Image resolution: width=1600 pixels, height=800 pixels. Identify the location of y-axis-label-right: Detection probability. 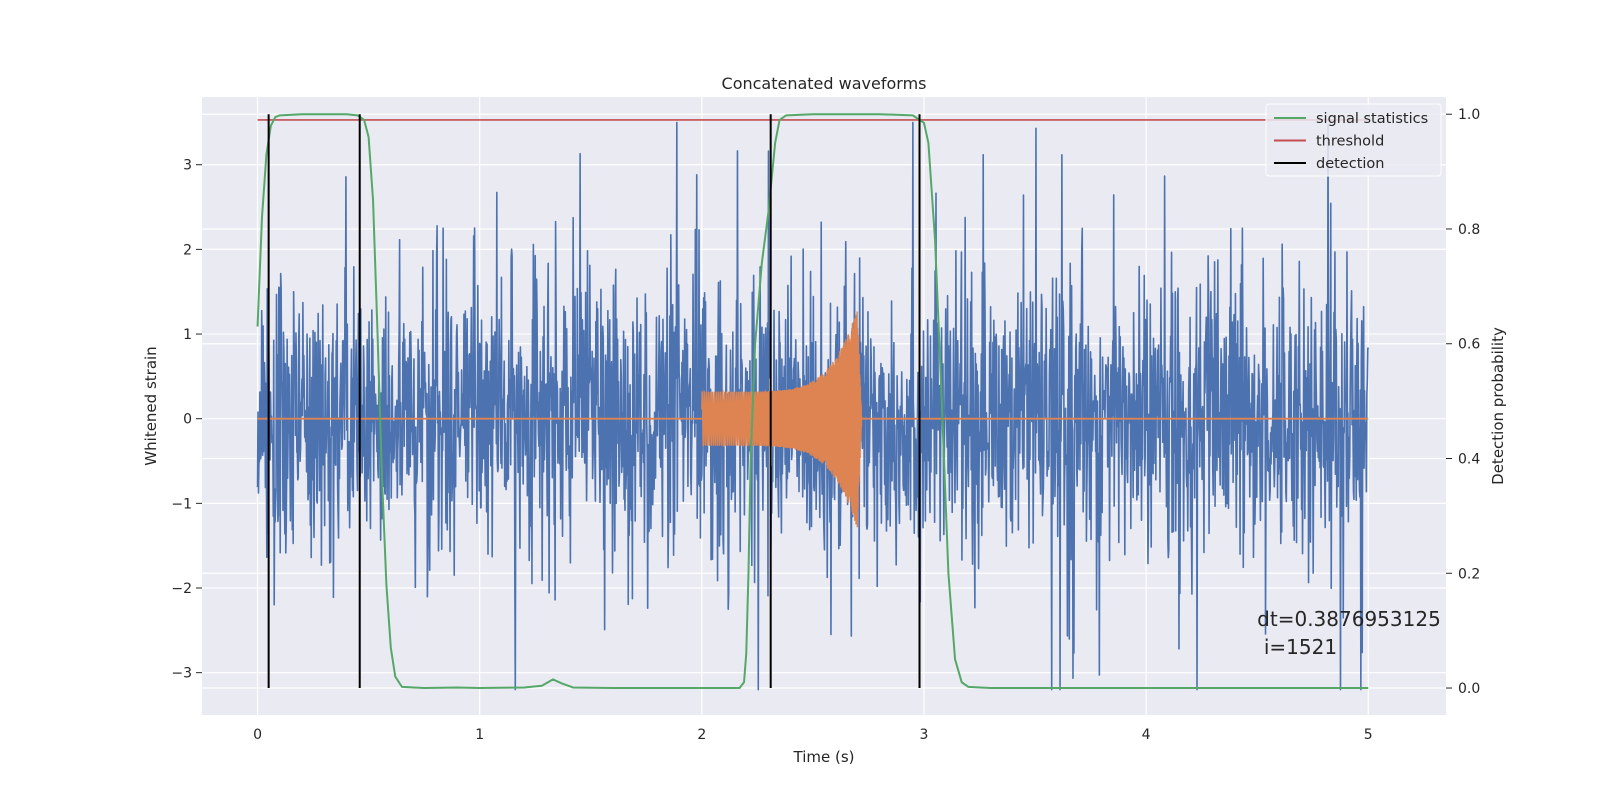
(1498, 406).